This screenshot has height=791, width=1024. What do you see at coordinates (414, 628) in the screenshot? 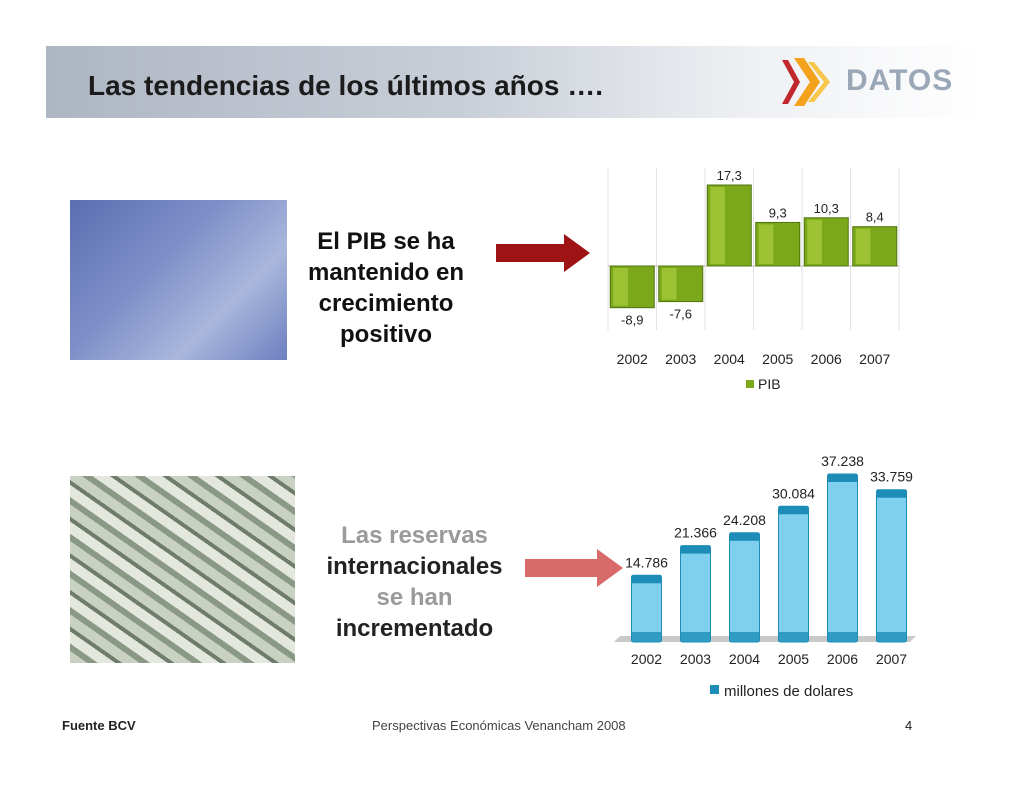
I see `reserves-caption-line: incrementado` at bounding box center [414, 628].